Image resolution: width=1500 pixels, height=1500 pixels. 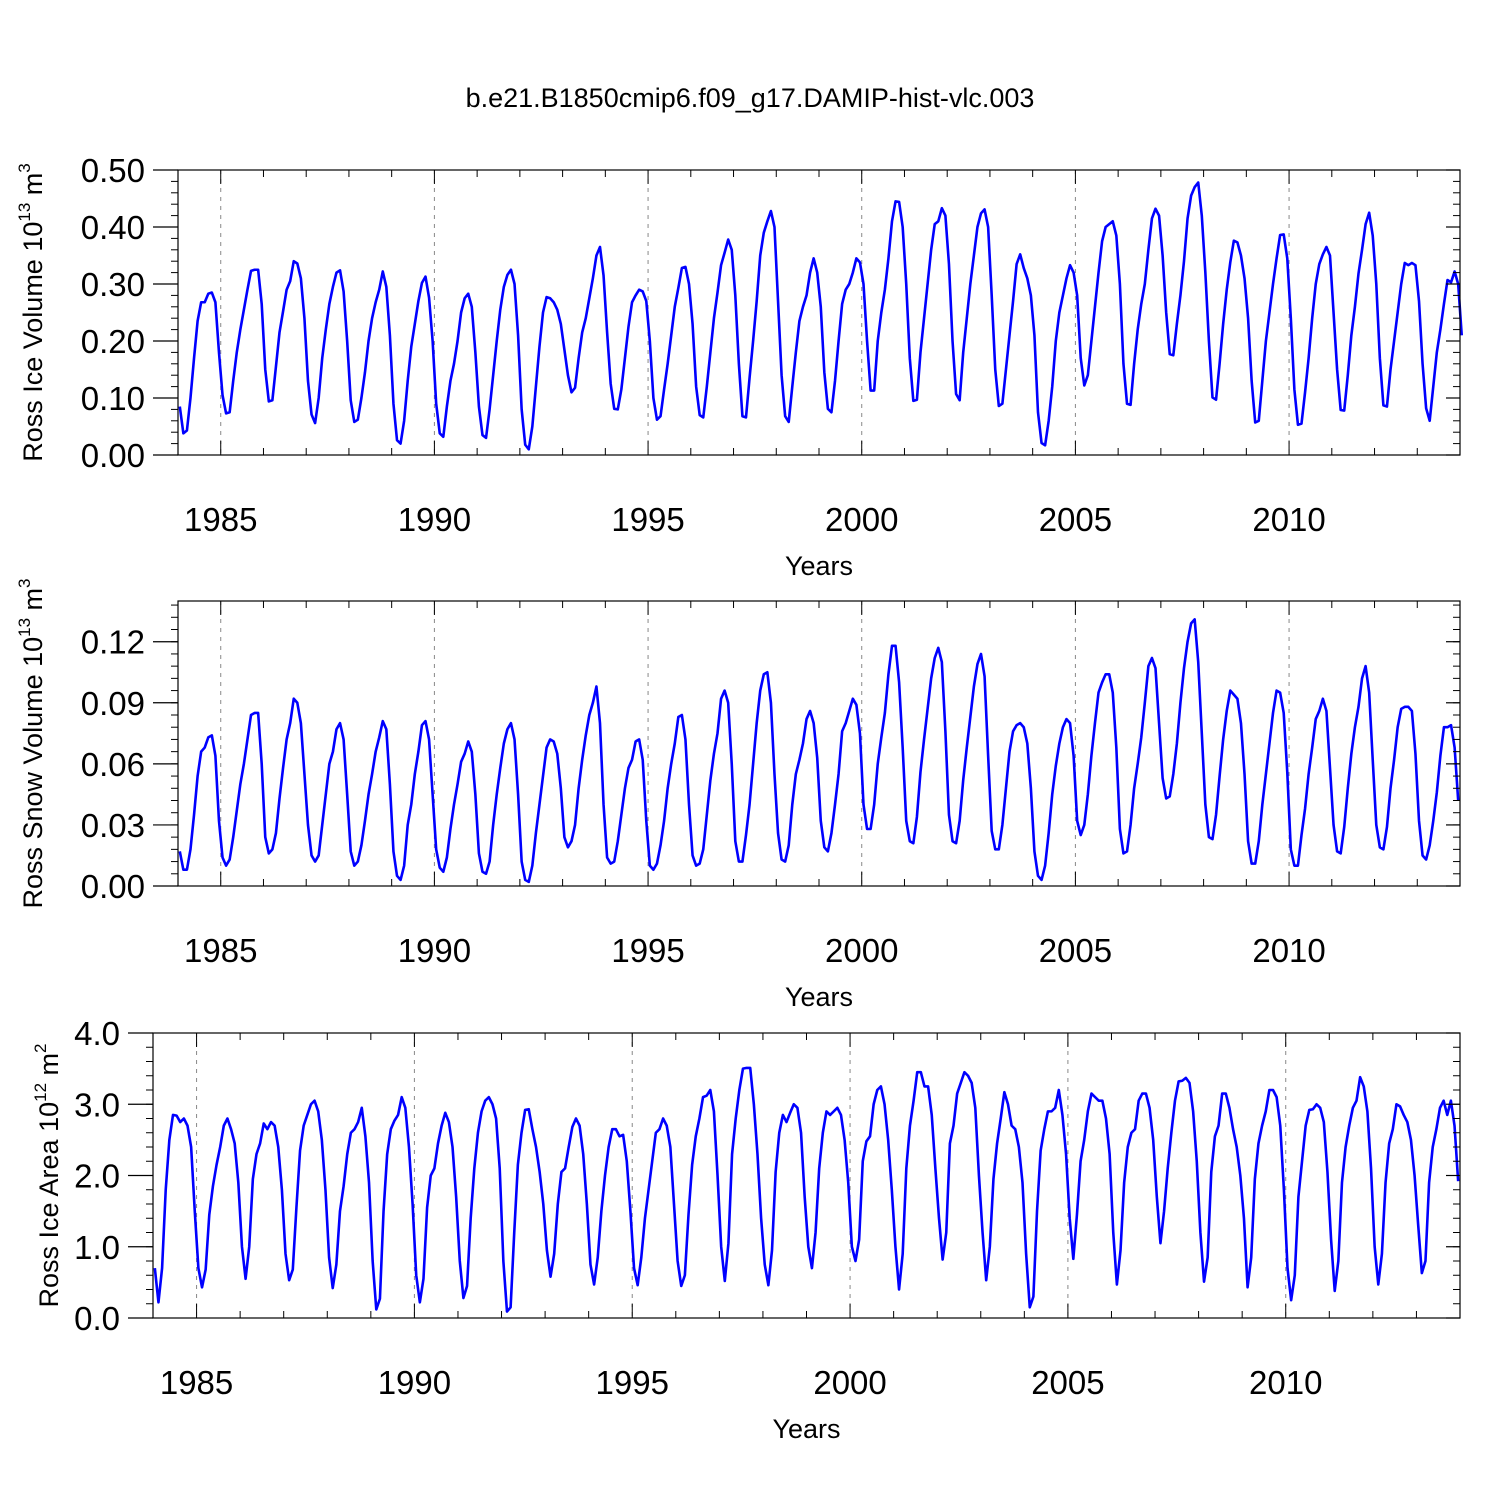 I want to click on ice-area-x-tick-label: 1990, so click(x=414, y=1382).